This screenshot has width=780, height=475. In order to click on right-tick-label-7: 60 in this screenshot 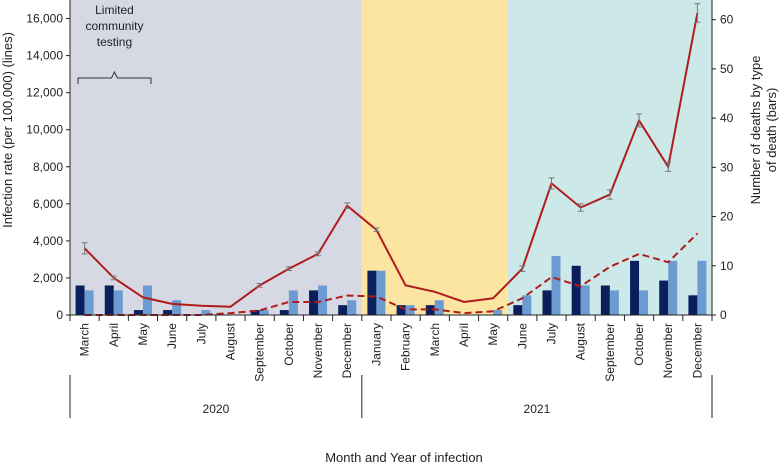, I will do `click(727, 20)`.